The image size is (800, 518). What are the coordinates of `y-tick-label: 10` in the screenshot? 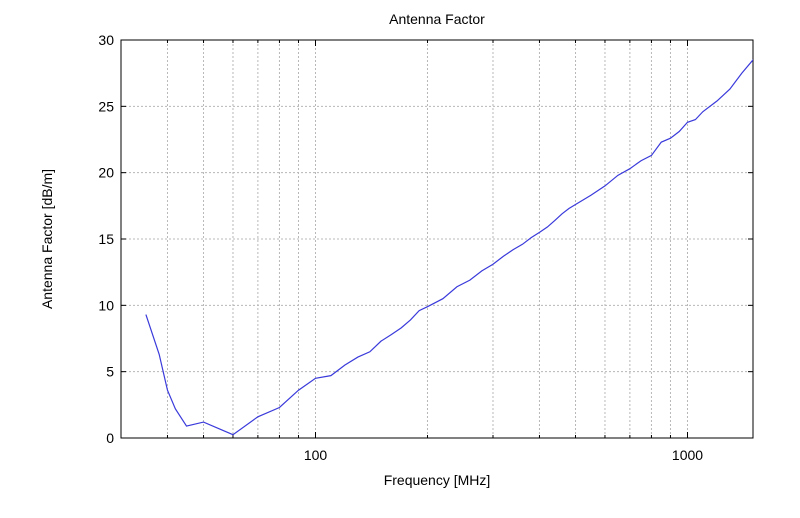 It's located at (106, 305).